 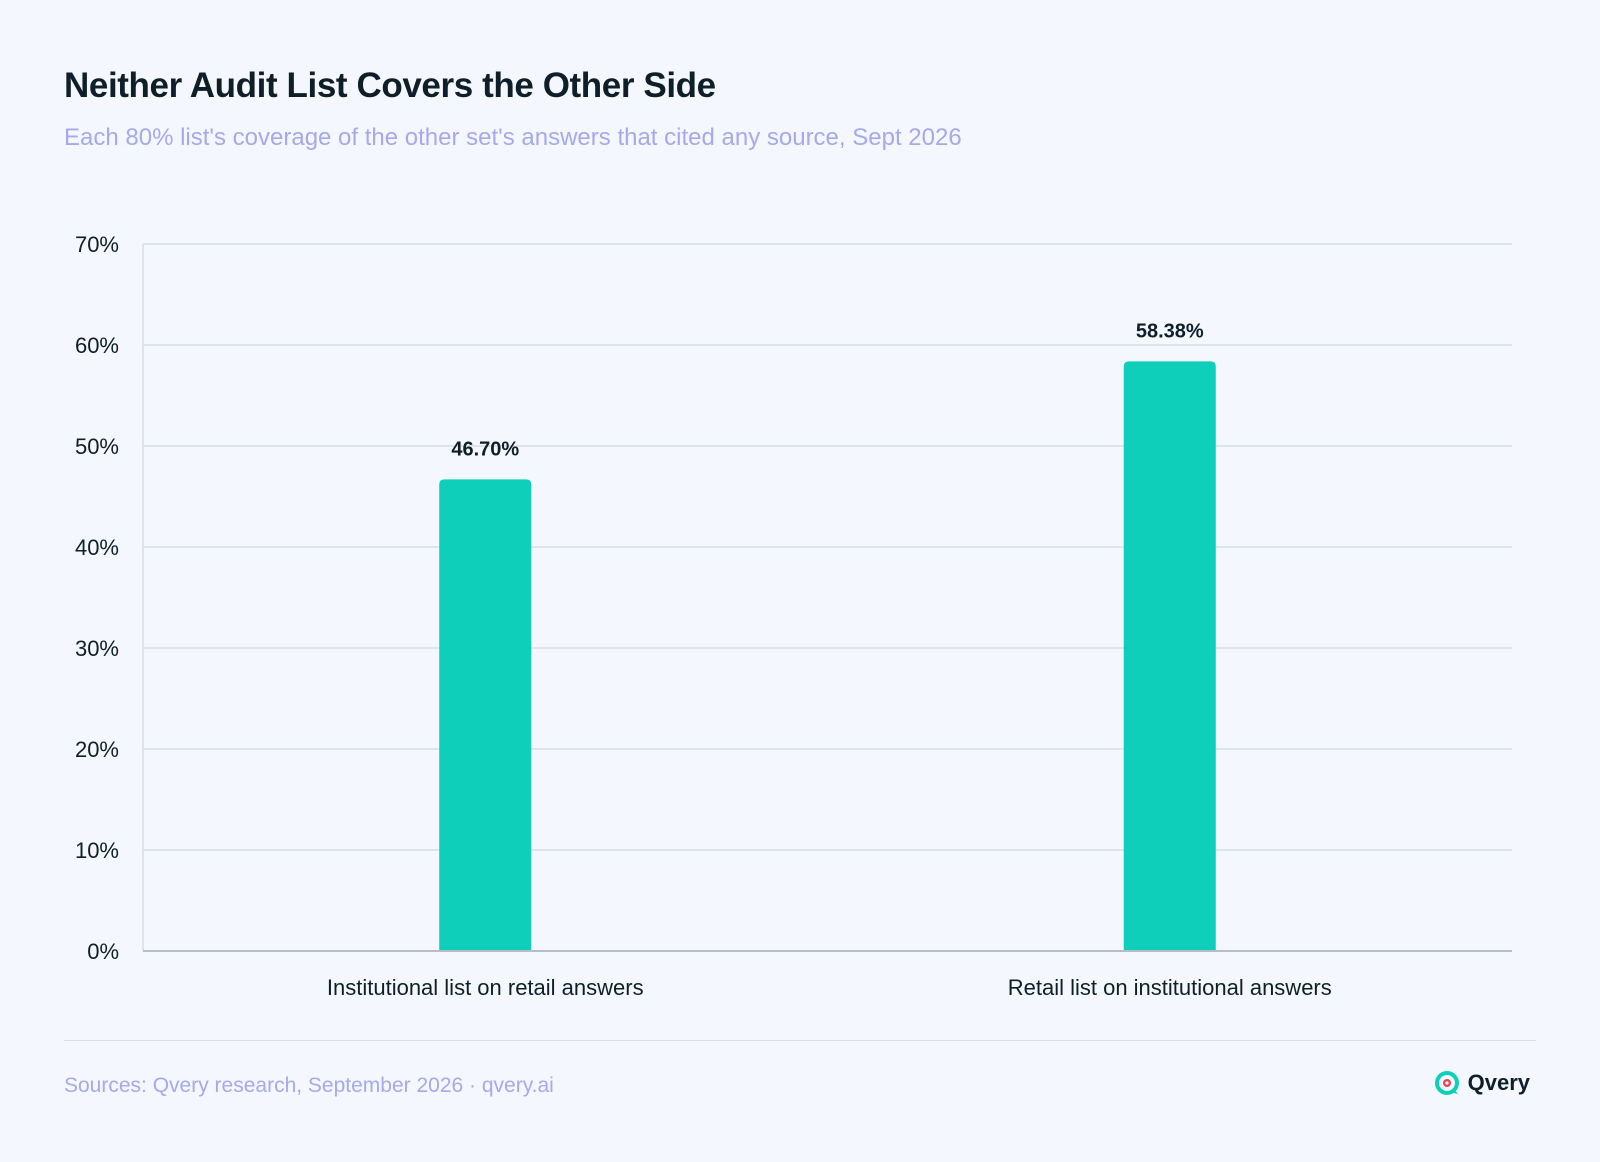 What do you see at coordinates (1170, 987) in the screenshot?
I see `x-tick-label: Retail list on institutional answers` at bounding box center [1170, 987].